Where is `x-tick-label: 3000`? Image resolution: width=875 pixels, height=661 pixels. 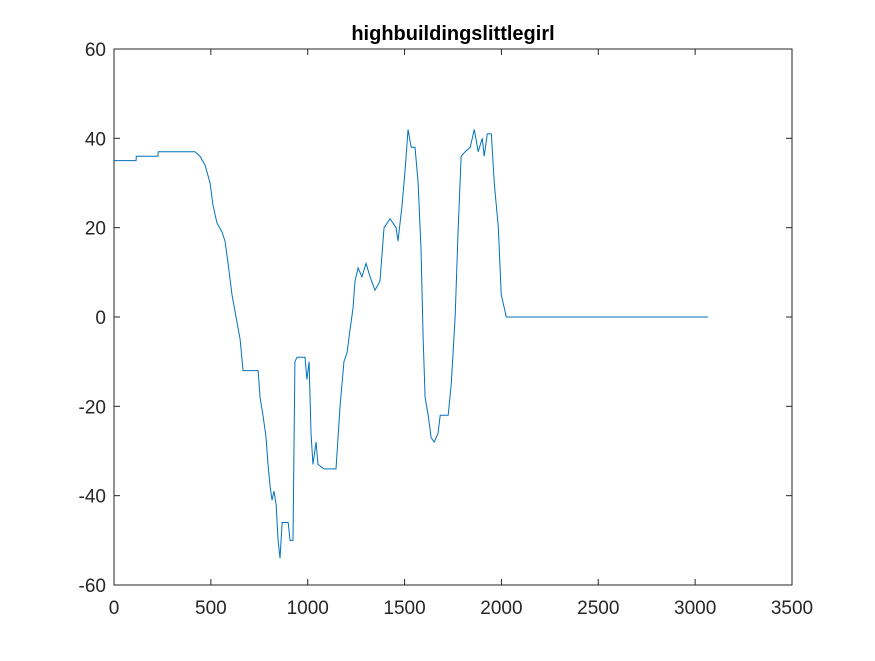 x-tick-label: 3000 is located at coordinates (695, 608).